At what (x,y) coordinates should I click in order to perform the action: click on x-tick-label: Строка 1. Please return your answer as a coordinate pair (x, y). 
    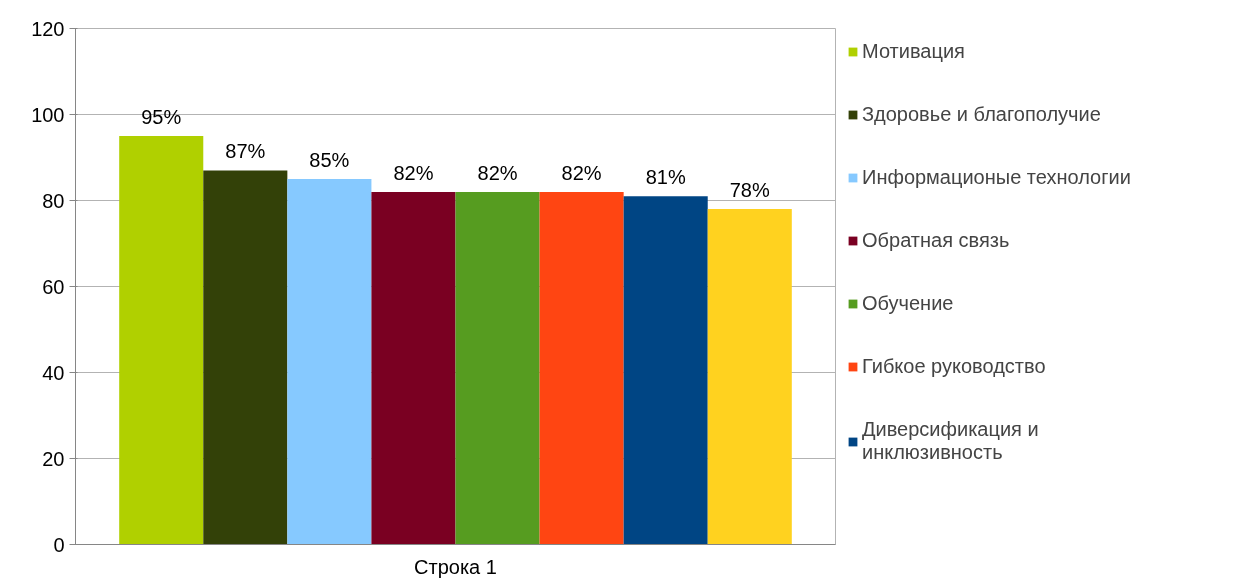
    Looking at the image, I should click on (455, 566).